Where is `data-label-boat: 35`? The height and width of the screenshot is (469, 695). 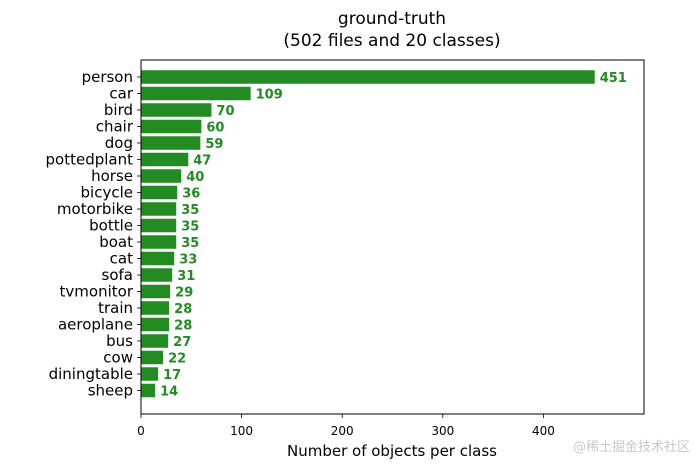
data-label-boat: 35 is located at coordinates (190, 243).